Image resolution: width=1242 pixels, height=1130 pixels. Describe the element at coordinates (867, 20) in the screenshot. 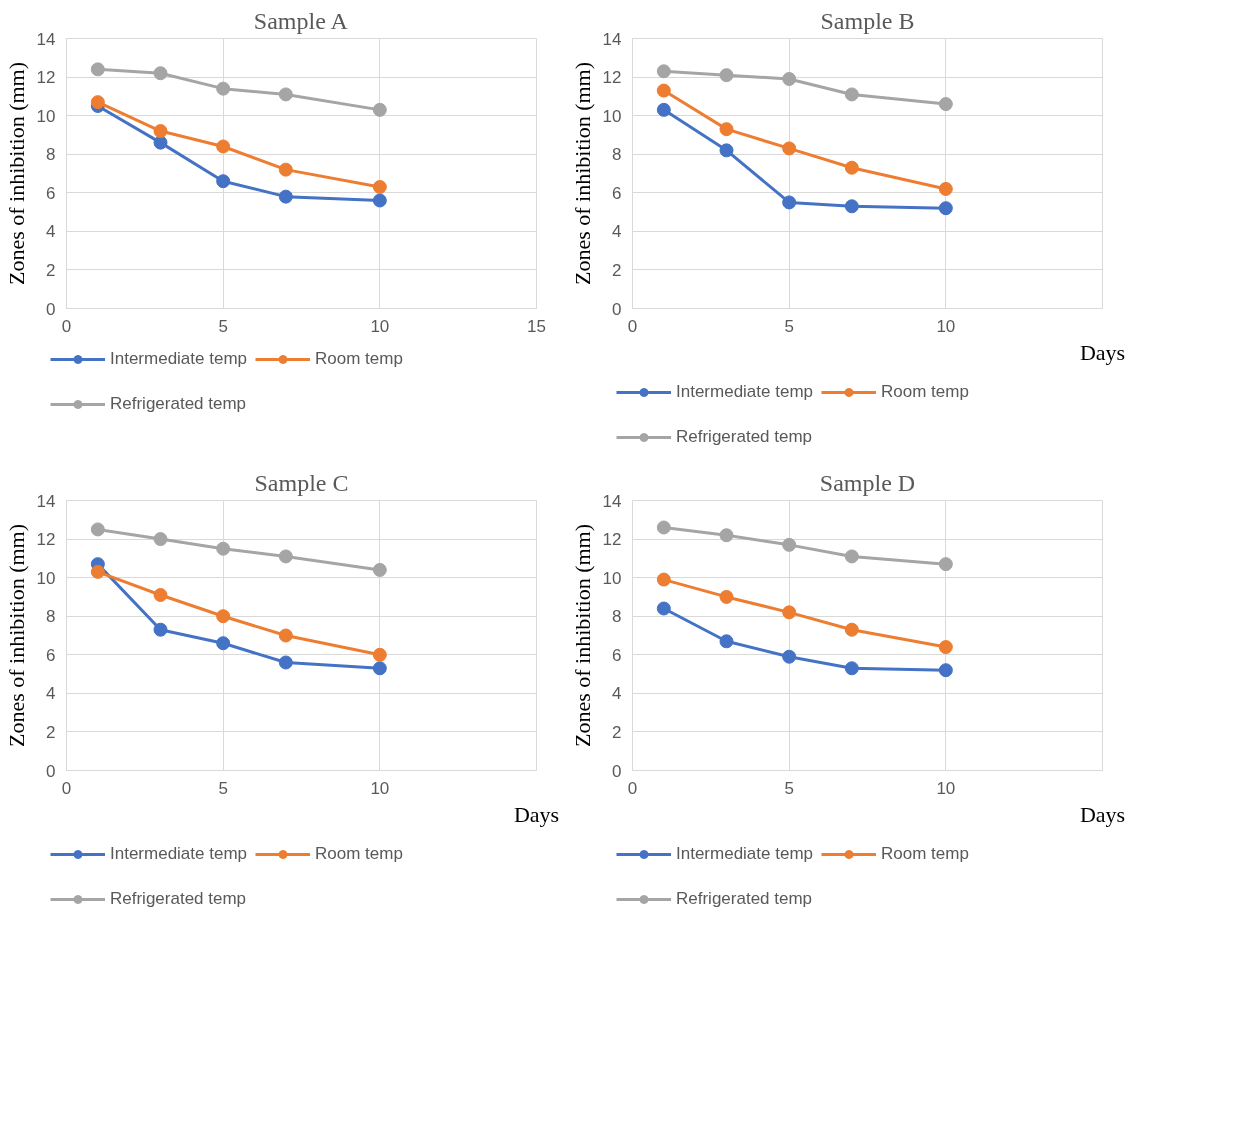

I see `chart-title: Sample B` at that location.